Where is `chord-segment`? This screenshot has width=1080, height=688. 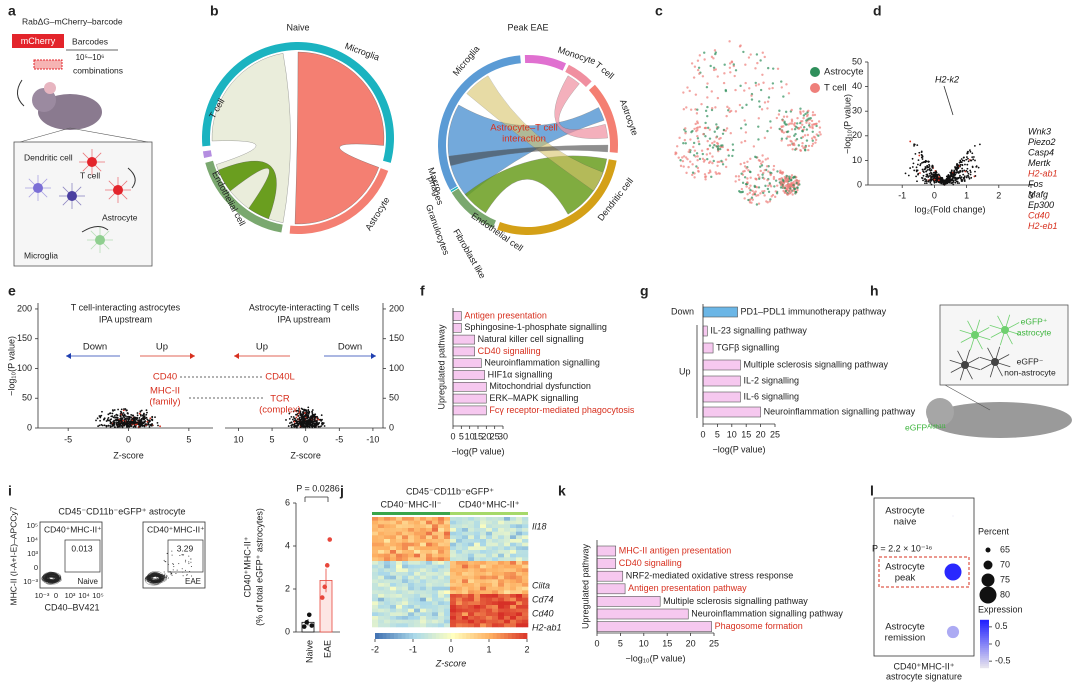 chord-segment is located at coordinates (578, 76).